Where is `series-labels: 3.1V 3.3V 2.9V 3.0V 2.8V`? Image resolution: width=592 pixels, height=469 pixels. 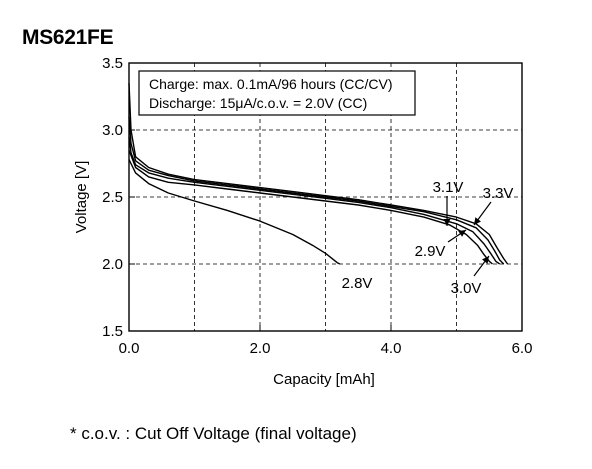 series-labels: 3.1V 3.3V 2.9V 3.0V 2.8V is located at coordinates (428, 238).